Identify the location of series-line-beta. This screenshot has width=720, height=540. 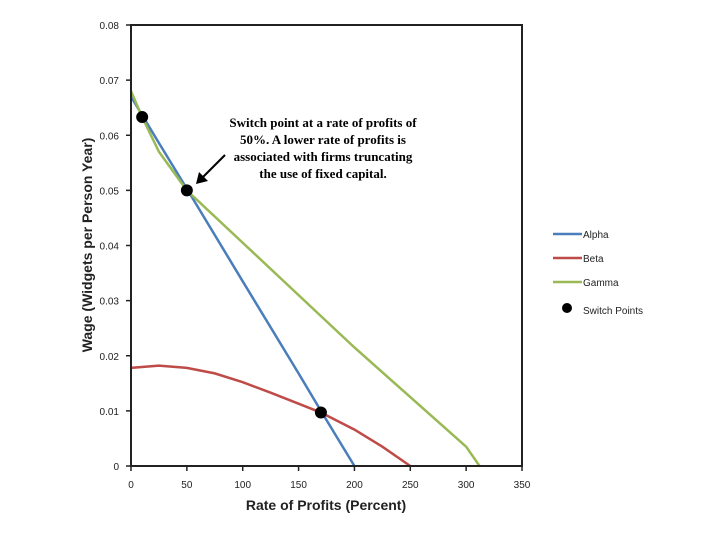
(270, 416).